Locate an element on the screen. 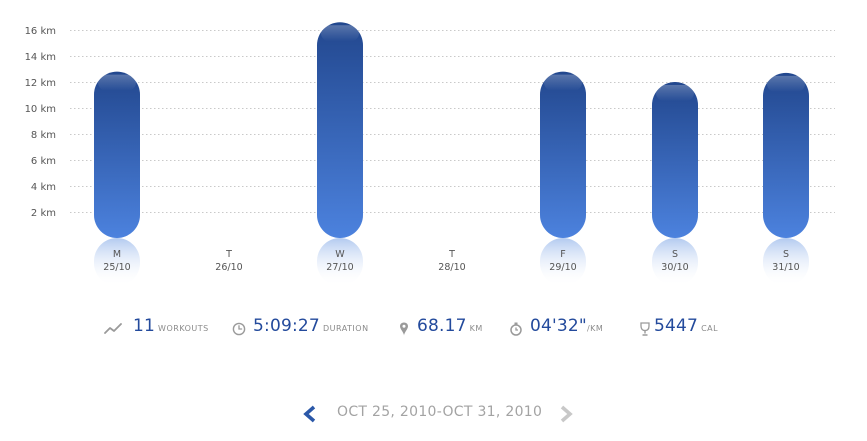 The image size is (867, 441). stat-workouts: 11 WORKOUTS is located at coordinates (156, 331).